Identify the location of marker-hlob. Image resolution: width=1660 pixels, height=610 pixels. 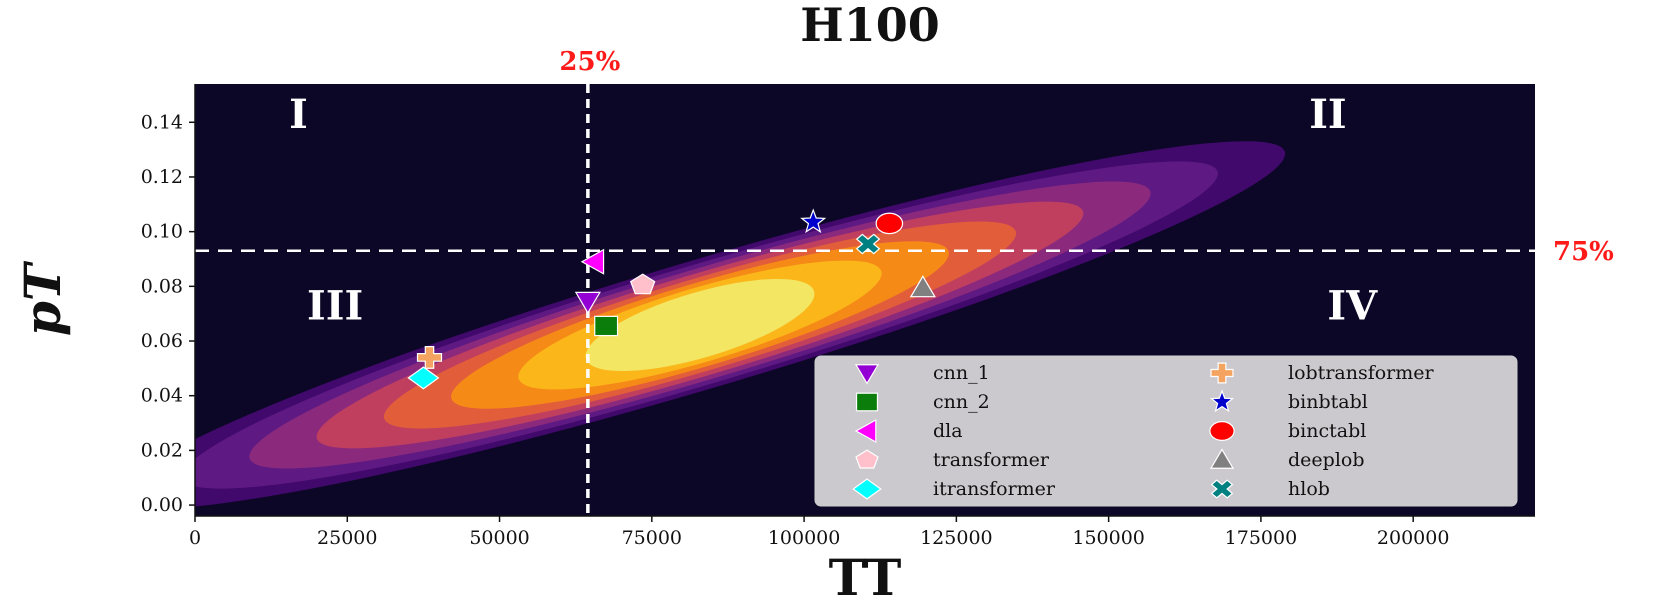
(868, 244).